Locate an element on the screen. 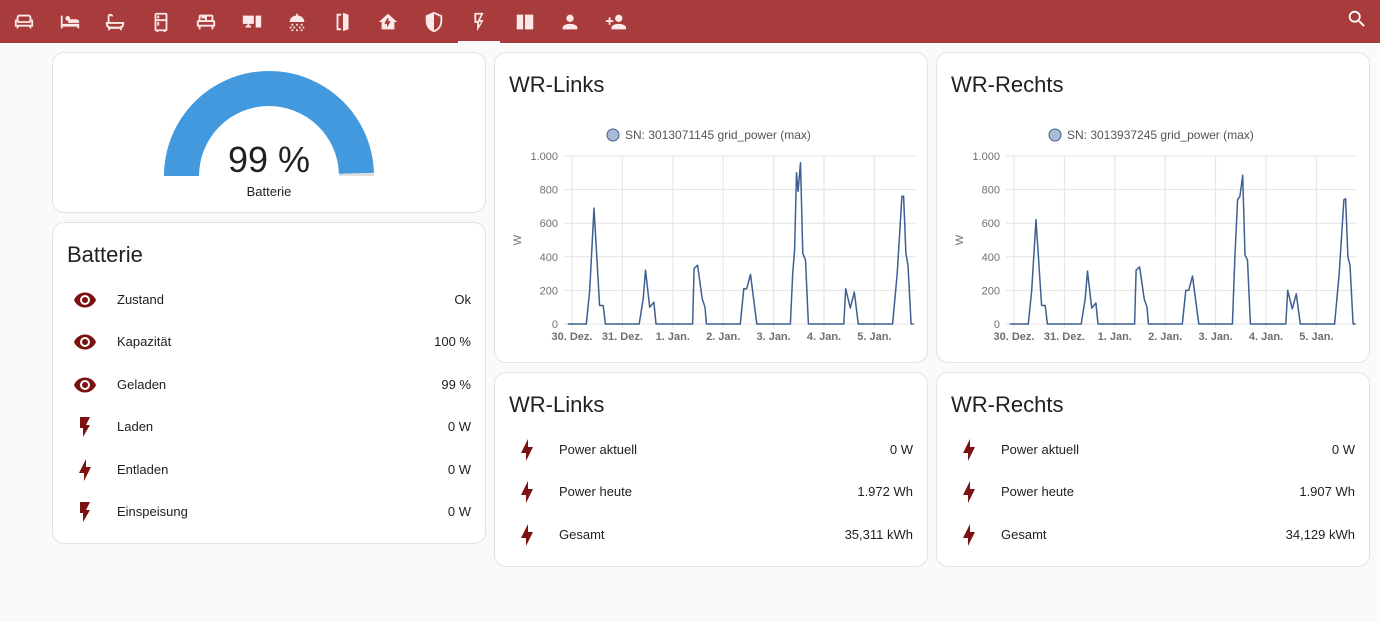  nav-tab-home-lightning is located at coordinates (388, 21).